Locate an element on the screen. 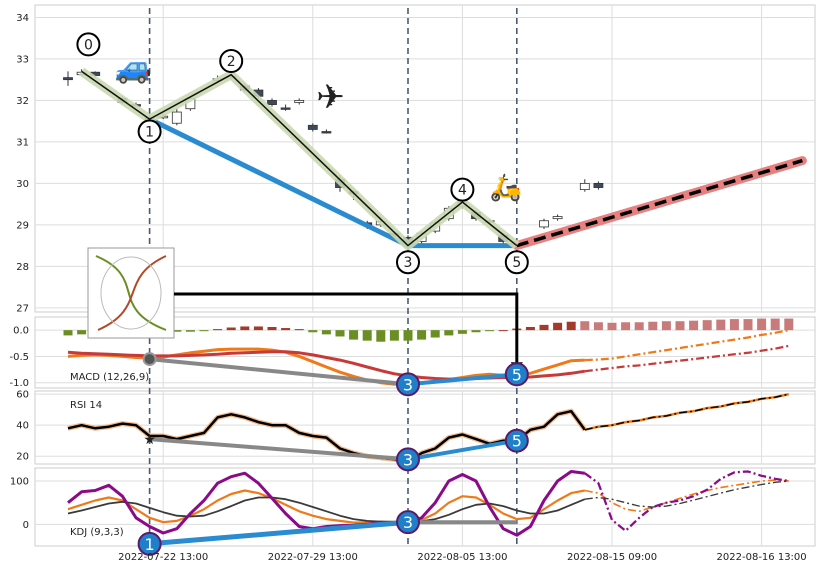  xtick-label: 2022-08-05 13:00 is located at coordinates (462, 557).